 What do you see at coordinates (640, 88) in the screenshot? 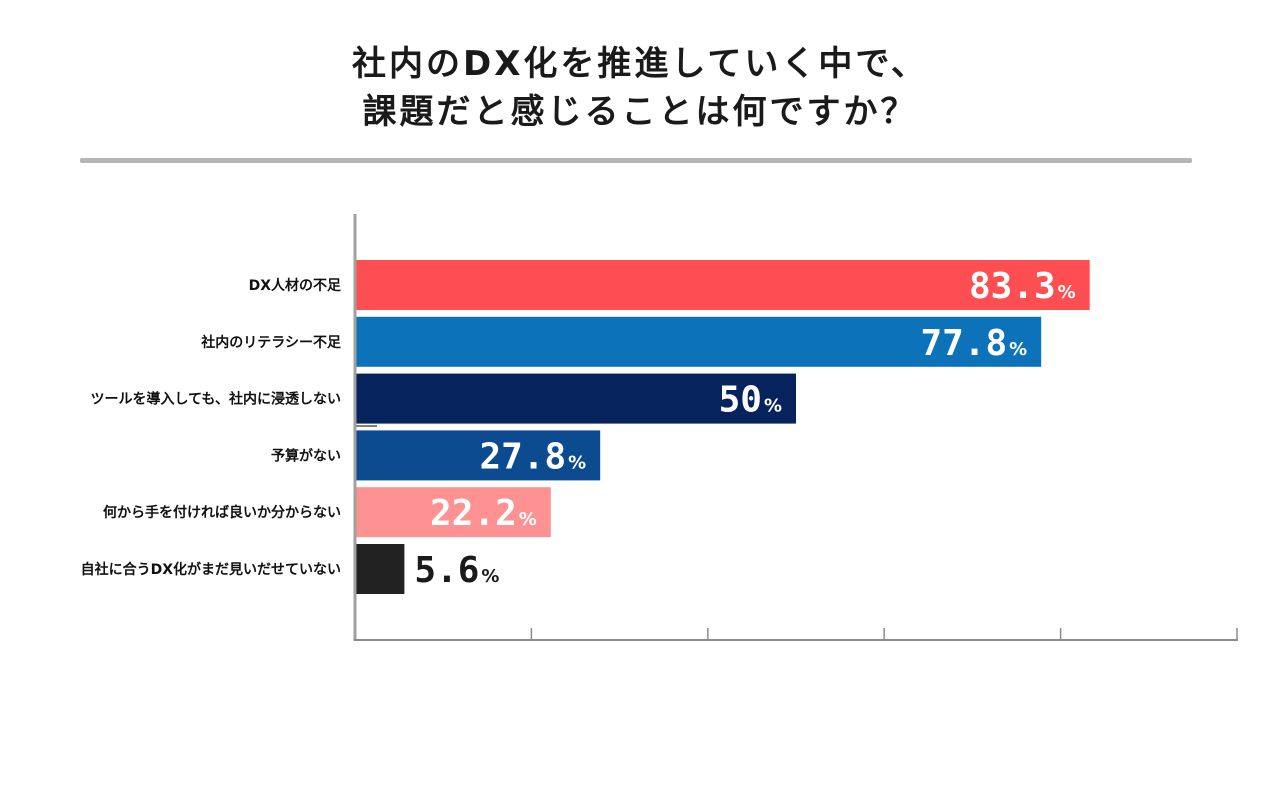
I see `chart-title: 社内のDX化を推進していく中で、 課題だと感じることは何ですか？` at bounding box center [640, 88].